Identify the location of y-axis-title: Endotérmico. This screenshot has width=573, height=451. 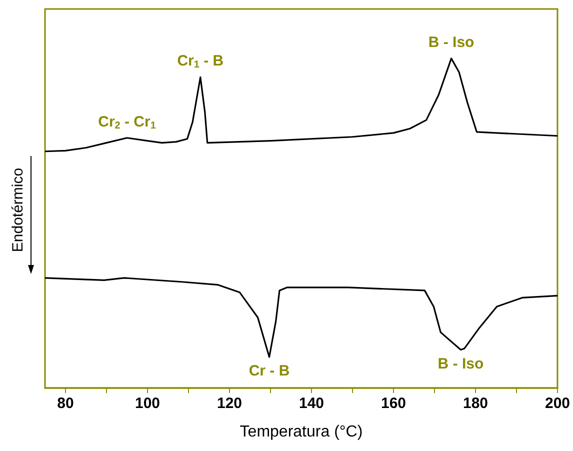
(18, 210).